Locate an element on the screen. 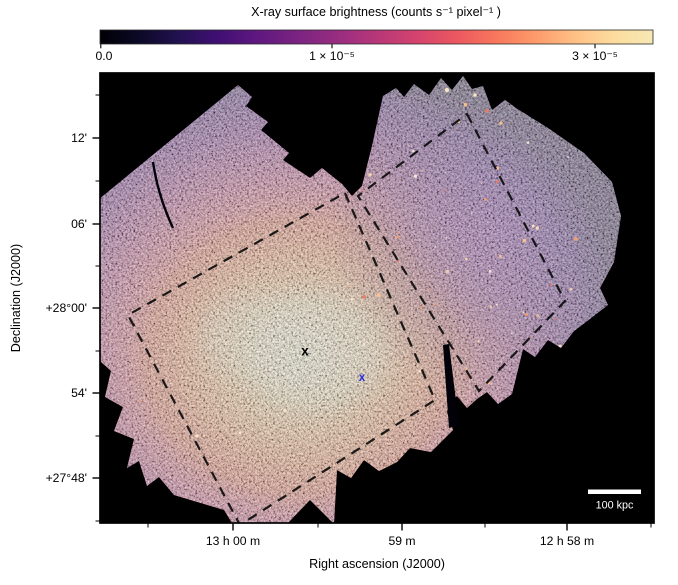 Image resolution: width=678 pixels, height=585 pixels. y-tick-label: +28°00' is located at coordinates (66, 308).